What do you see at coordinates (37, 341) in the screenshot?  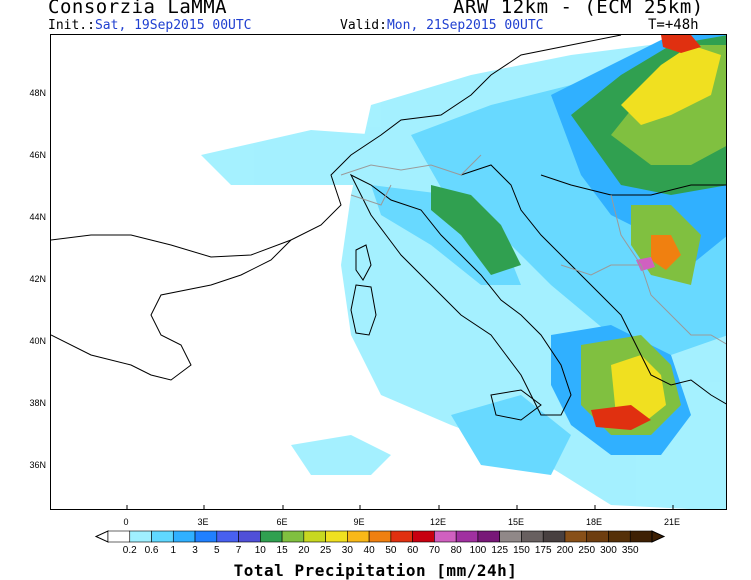 I see `lat-label-40n: 40N` at bounding box center [37, 341].